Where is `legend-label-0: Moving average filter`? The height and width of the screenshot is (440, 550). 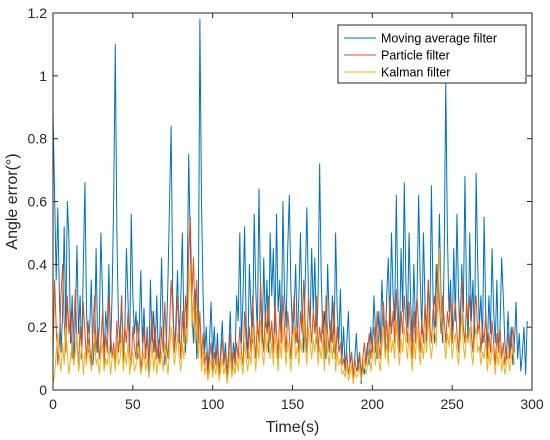
legend-label-0: Moving average filter is located at coordinates (439, 39).